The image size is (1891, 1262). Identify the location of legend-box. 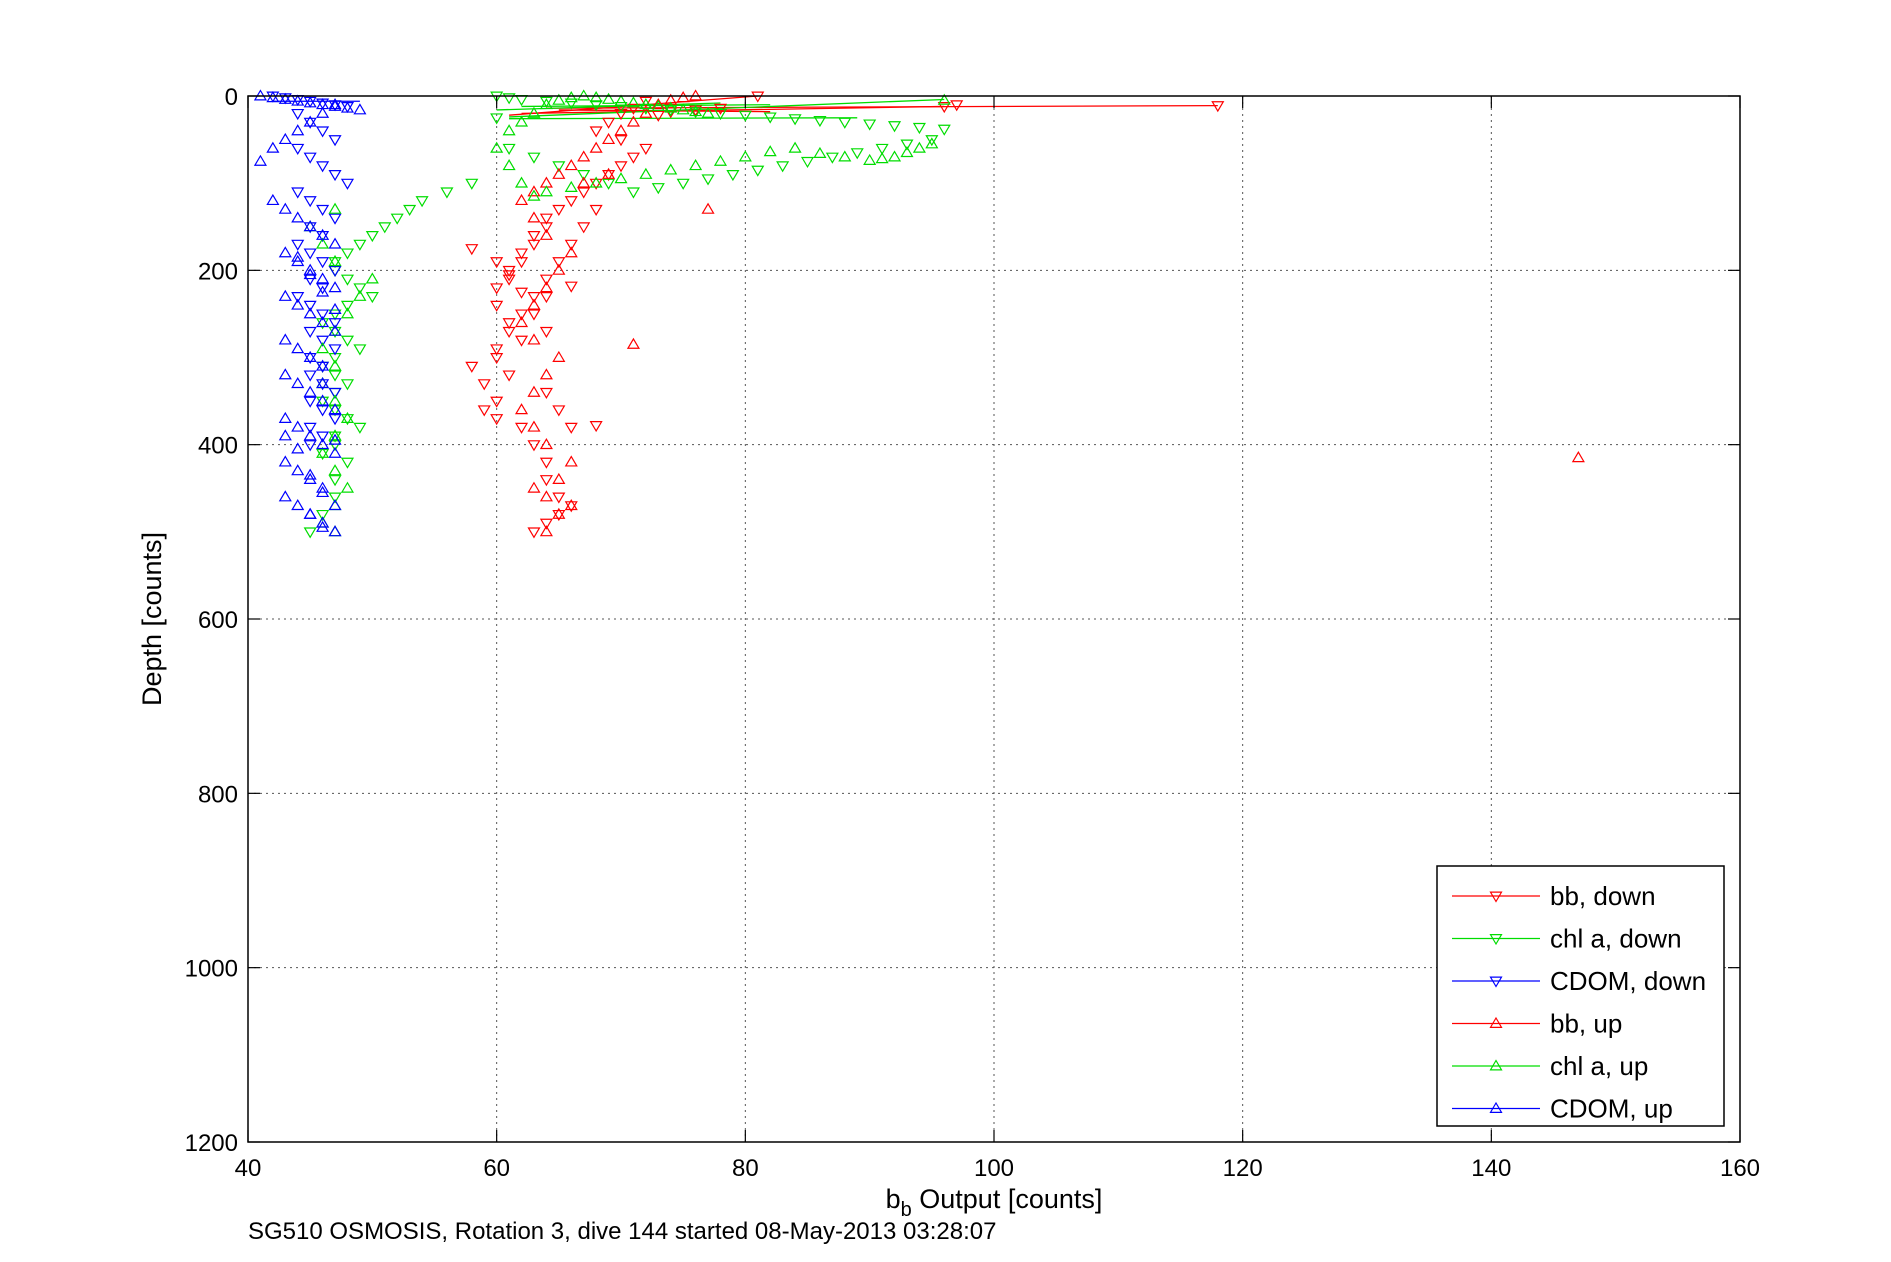
(1580, 996).